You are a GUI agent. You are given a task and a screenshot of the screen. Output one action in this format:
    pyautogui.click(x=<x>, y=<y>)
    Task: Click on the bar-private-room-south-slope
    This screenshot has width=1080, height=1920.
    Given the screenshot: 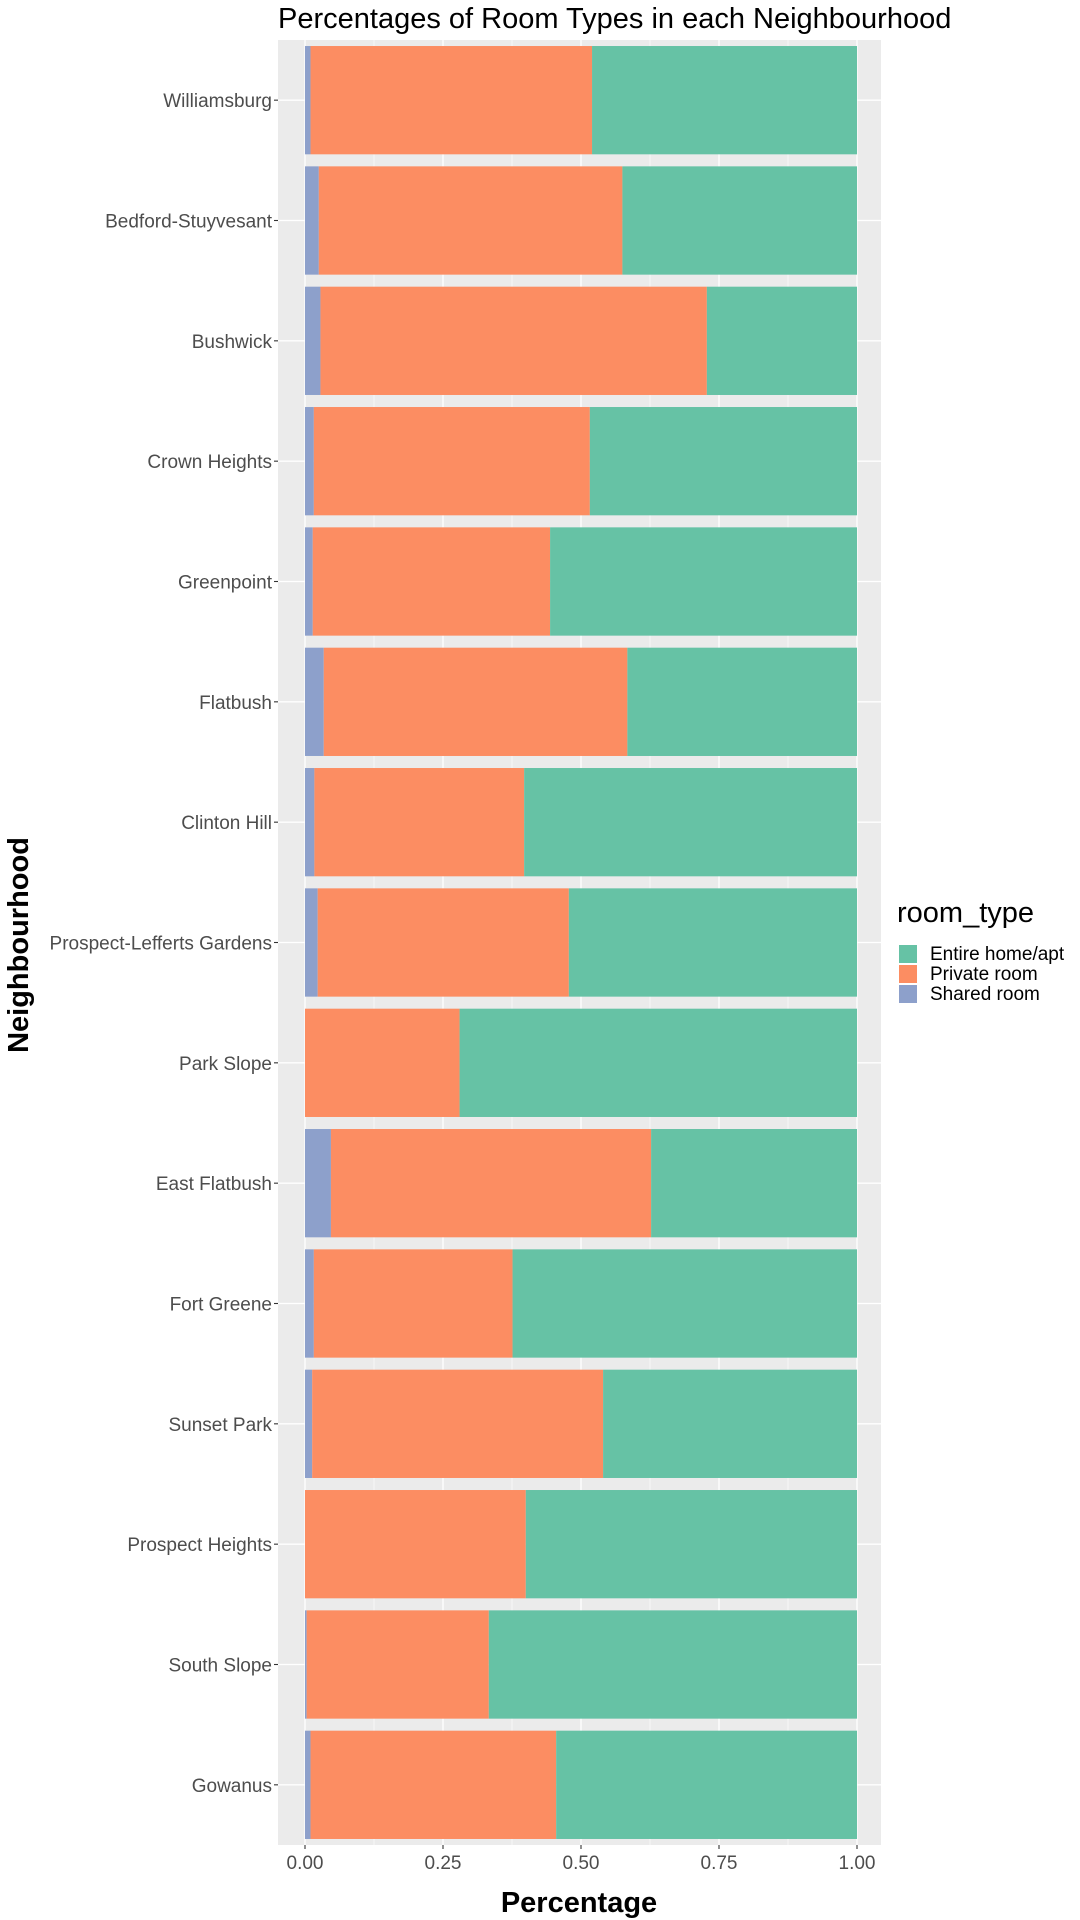 What is the action you would take?
    pyautogui.click(x=397, y=1664)
    